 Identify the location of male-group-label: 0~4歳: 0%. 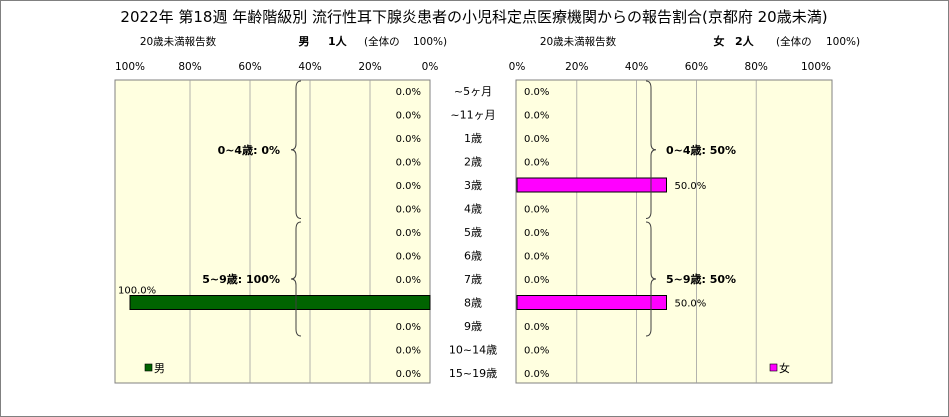
(249, 150).